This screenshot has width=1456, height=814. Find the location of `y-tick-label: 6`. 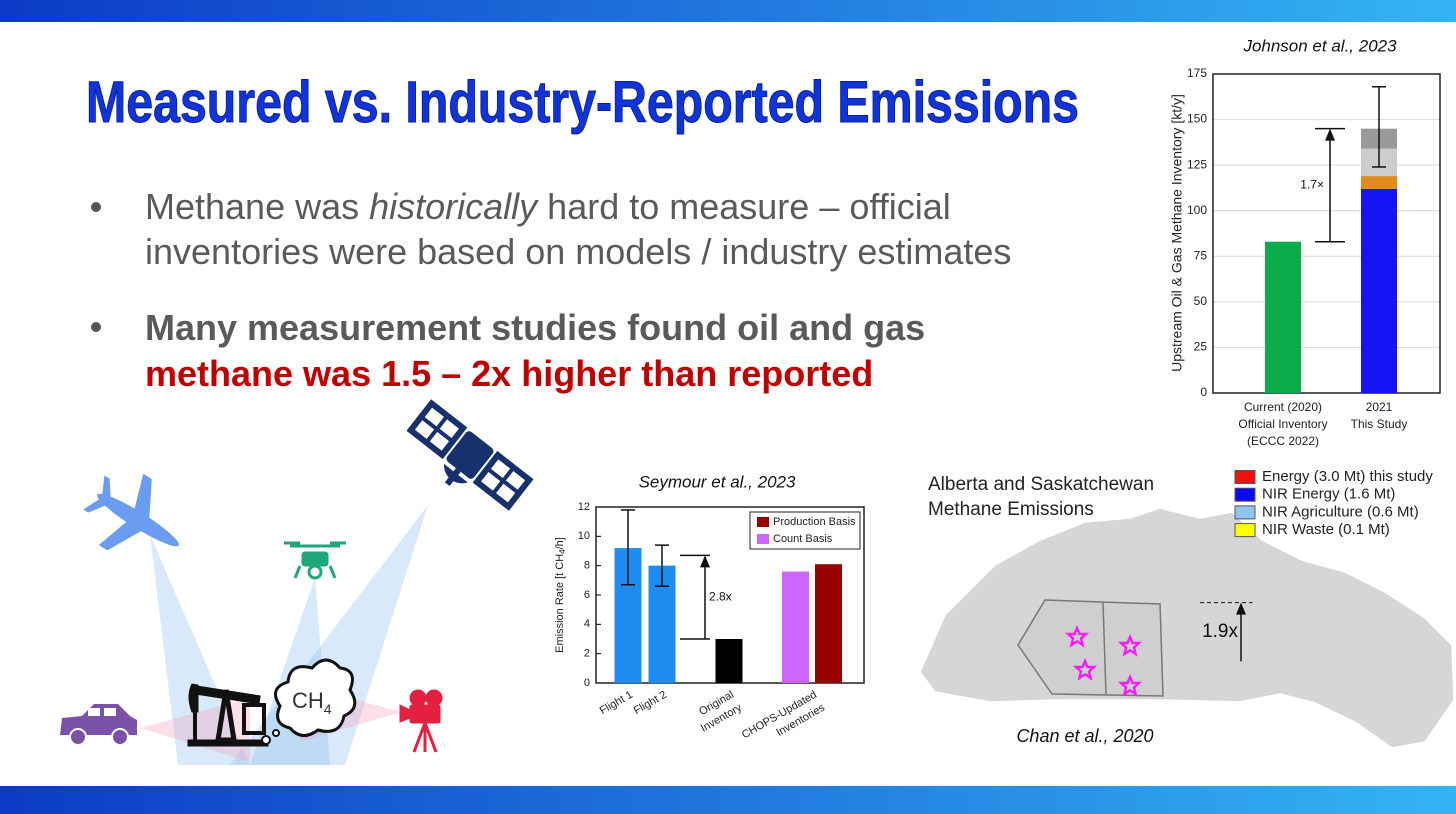

y-tick-label: 6 is located at coordinates (587, 595).